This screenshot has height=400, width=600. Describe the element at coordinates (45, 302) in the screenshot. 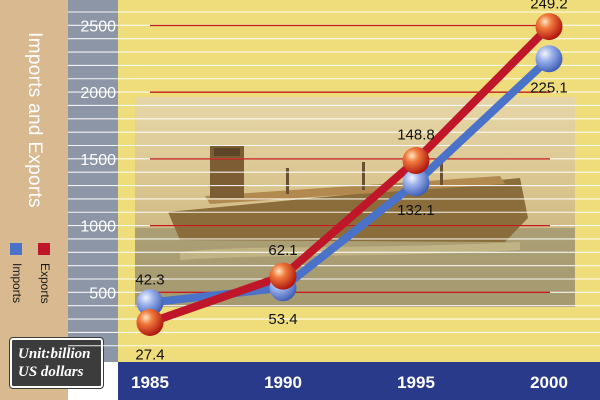

I see `legend-item-exports: Exports` at that location.